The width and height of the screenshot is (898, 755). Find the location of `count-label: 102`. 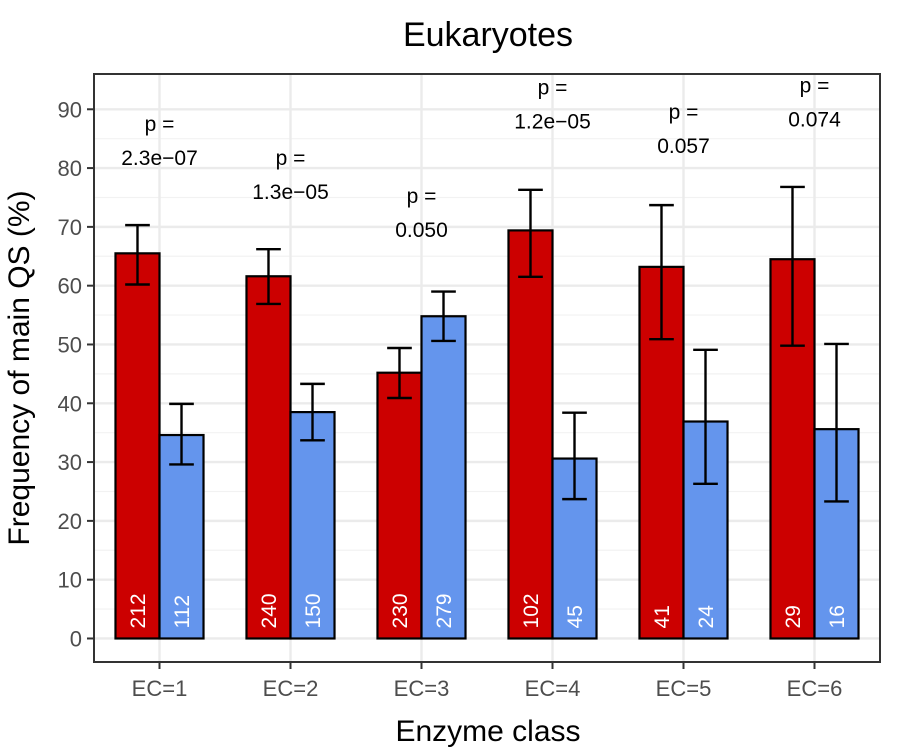

count-label: 102 is located at coordinates (531, 610).